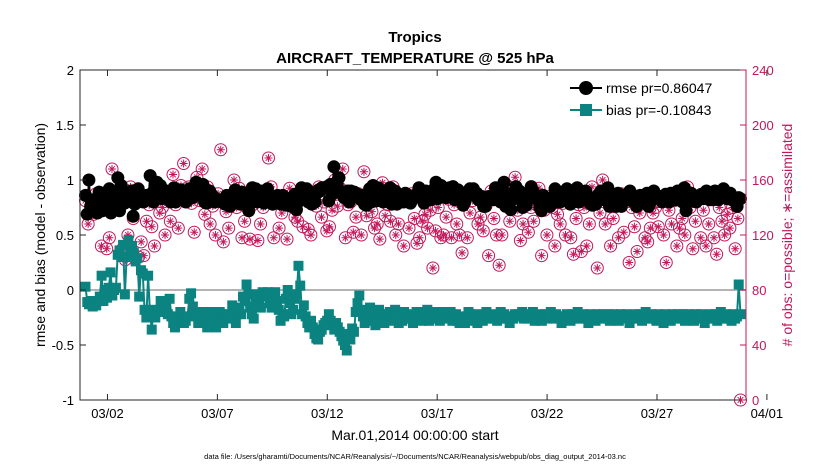 The width and height of the screenshot is (830, 470). I want to click on chart-title: Tropics, so click(414, 37).